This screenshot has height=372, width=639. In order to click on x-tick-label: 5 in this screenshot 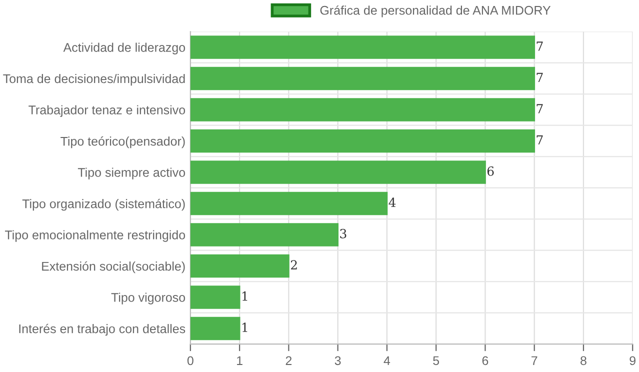, I will do `click(436, 361)`.